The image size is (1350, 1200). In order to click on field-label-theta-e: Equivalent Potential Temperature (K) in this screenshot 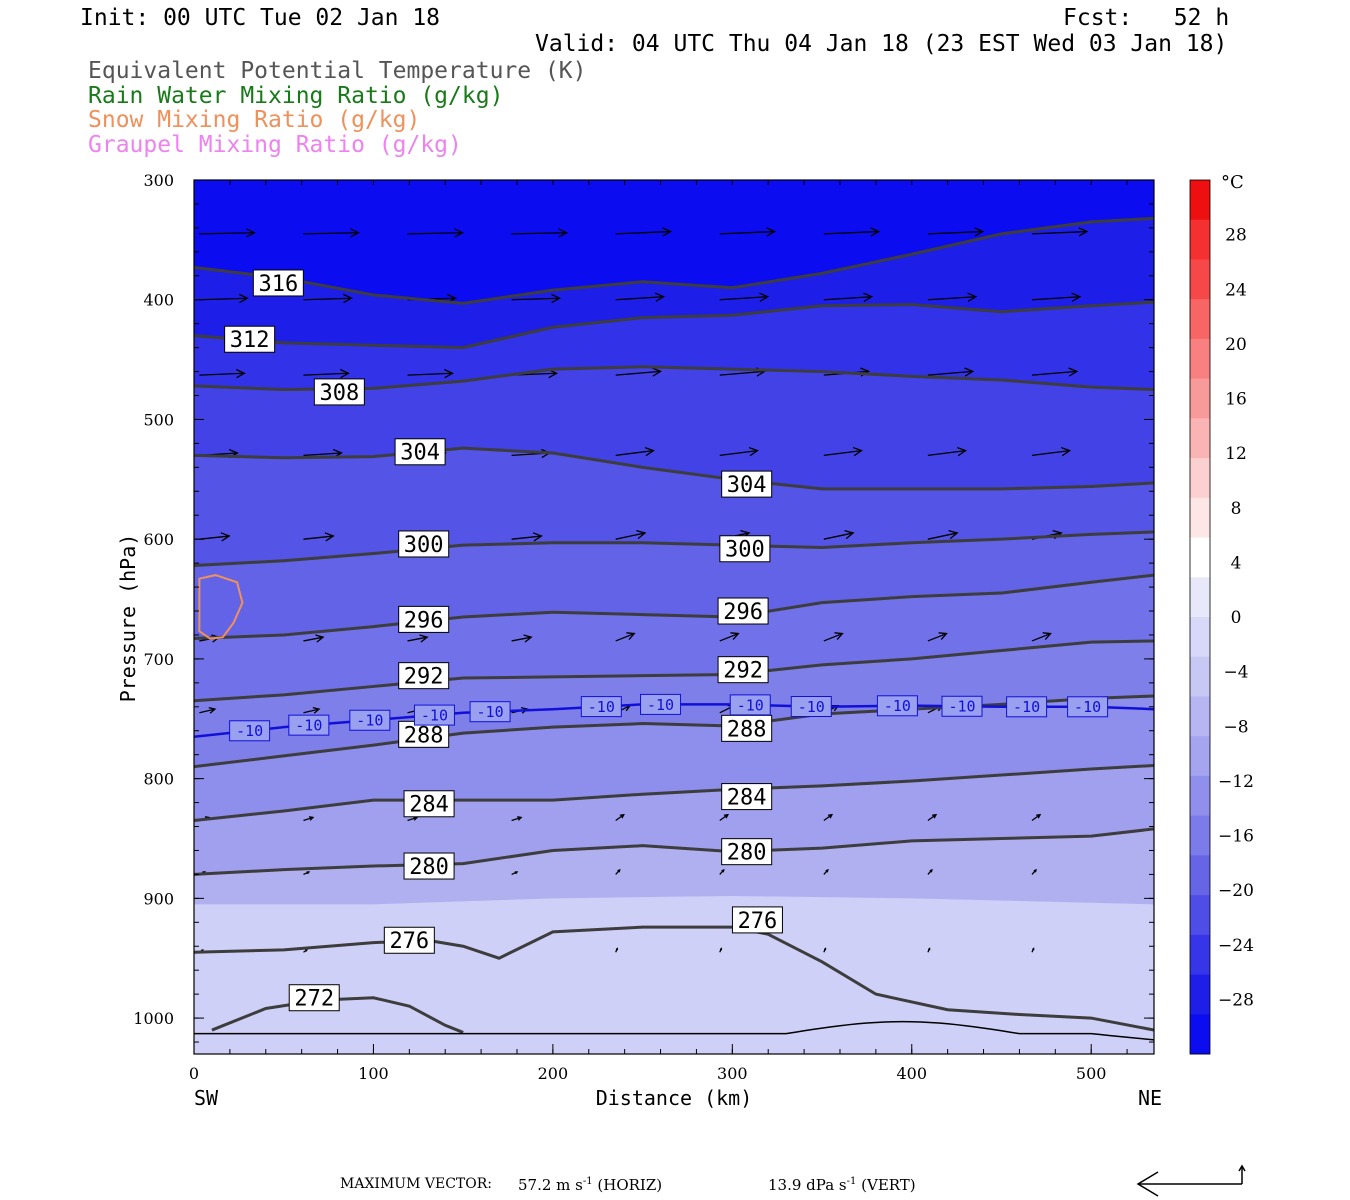, I will do `click(337, 71)`.